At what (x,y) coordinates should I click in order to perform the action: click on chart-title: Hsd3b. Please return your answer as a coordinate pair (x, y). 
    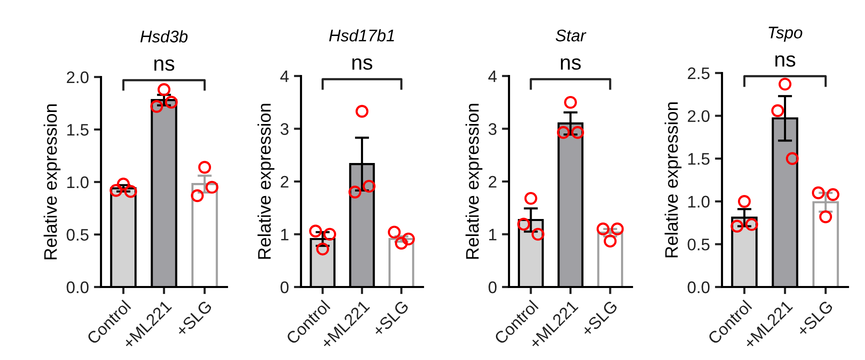
    Looking at the image, I should click on (164, 36).